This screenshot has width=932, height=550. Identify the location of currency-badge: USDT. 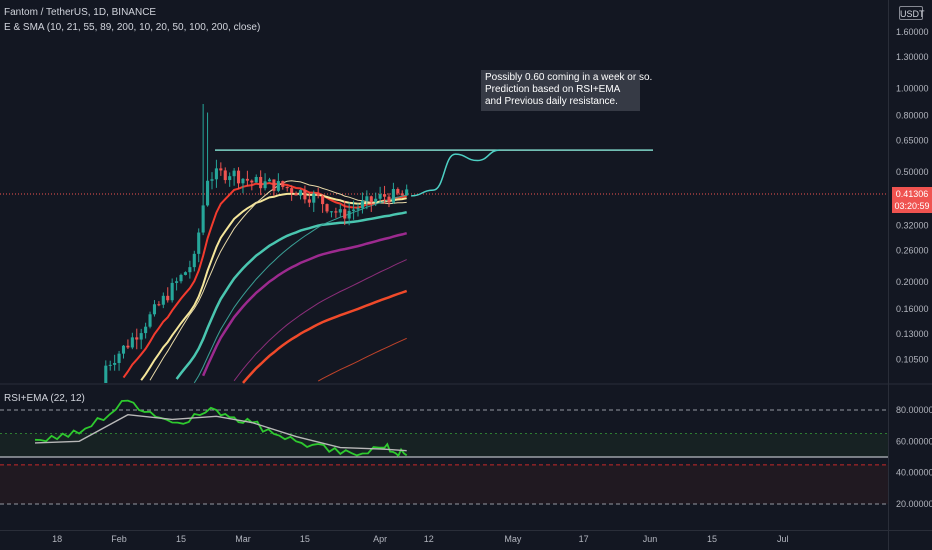
(912, 13).